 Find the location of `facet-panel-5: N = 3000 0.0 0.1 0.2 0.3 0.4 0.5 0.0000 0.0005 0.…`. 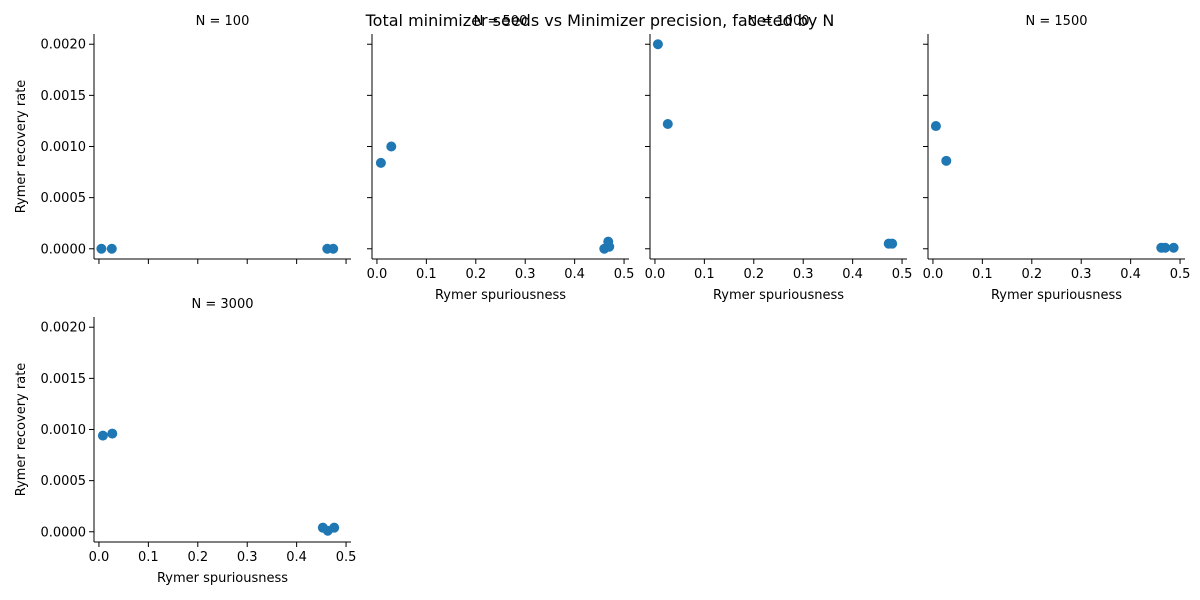

facet-panel-5: N = 3000 0.0 0.1 0.2 0.3 0.4 0.5 0.0000 0.0005 0.… is located at coordinates (185, 441).